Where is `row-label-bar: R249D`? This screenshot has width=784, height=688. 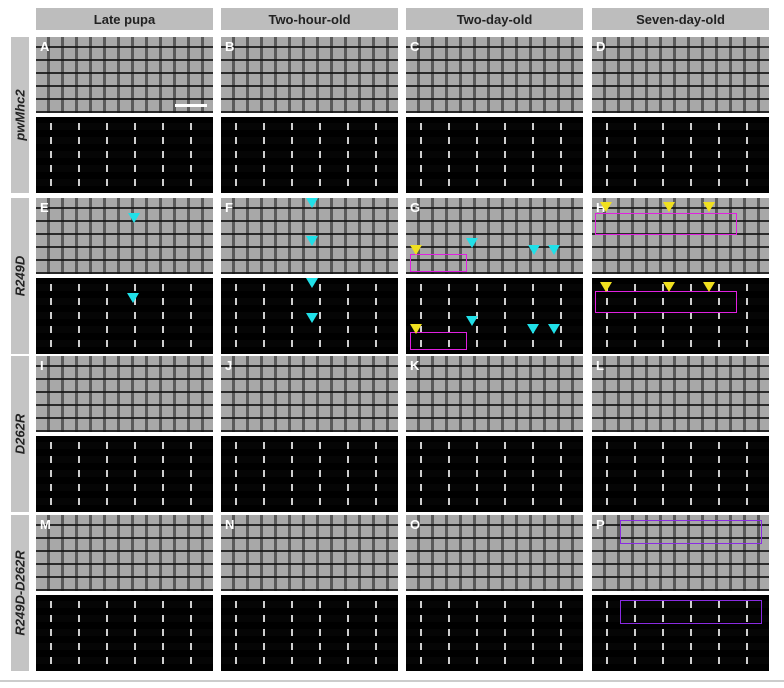
row-label-bar: R249D is located at coordinates (20, 276).